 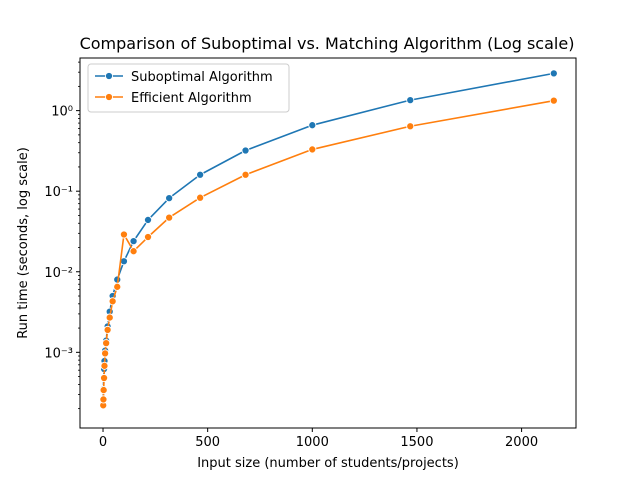 What do you see at coordinates (521, 442) in the screenshot?
I see `x-tick-label: 2000` at bounding box center [521, 442].